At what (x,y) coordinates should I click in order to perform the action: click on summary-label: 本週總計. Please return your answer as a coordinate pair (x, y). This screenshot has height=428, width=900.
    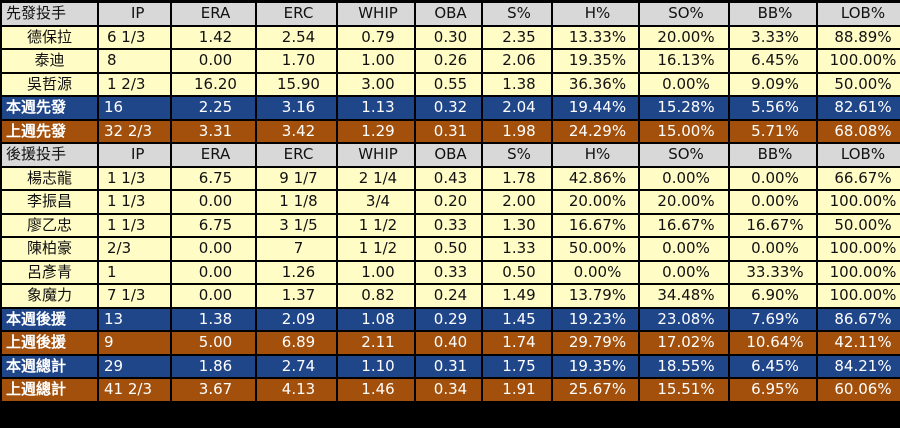
    Looking at the image, I should click on (49, 366).